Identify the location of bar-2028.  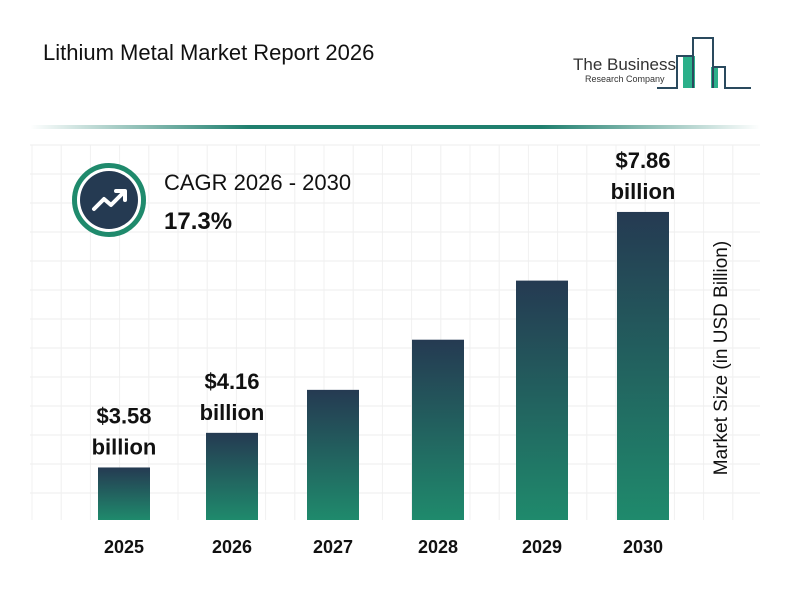
(438, 429).